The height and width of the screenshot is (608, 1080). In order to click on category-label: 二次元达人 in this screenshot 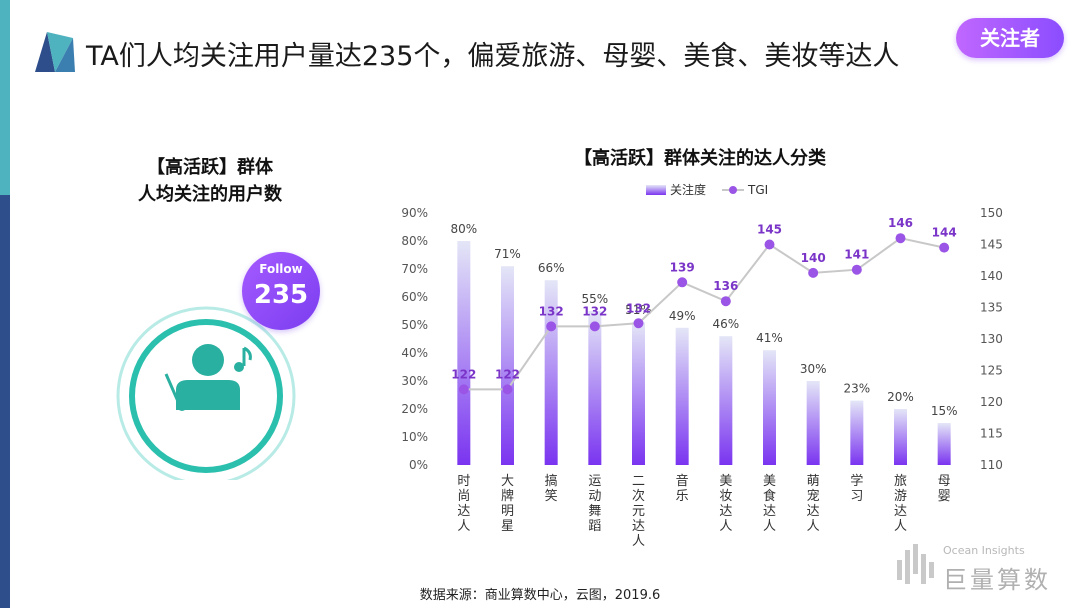, I will do `click(638, 511)`.